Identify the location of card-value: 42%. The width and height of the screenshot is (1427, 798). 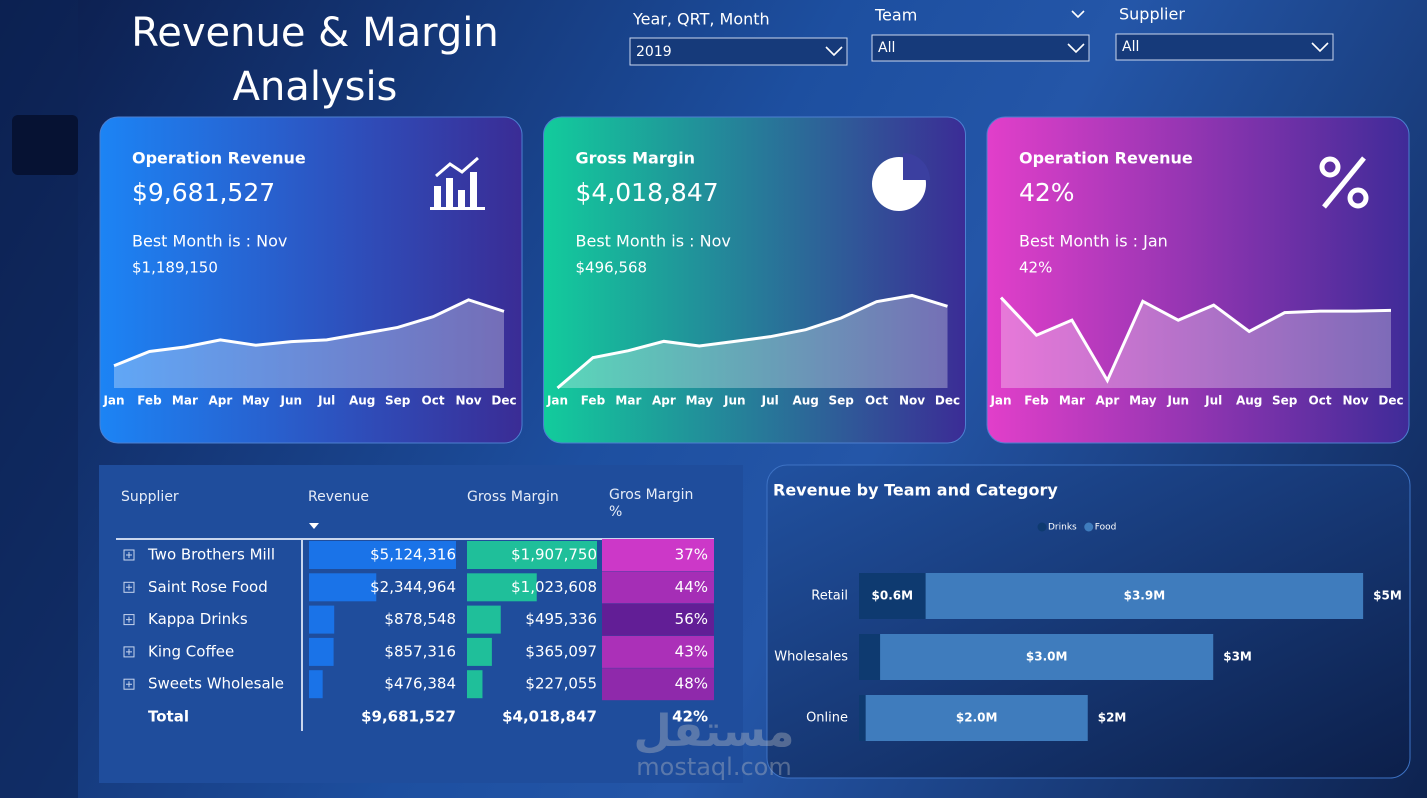
(1047, 192).